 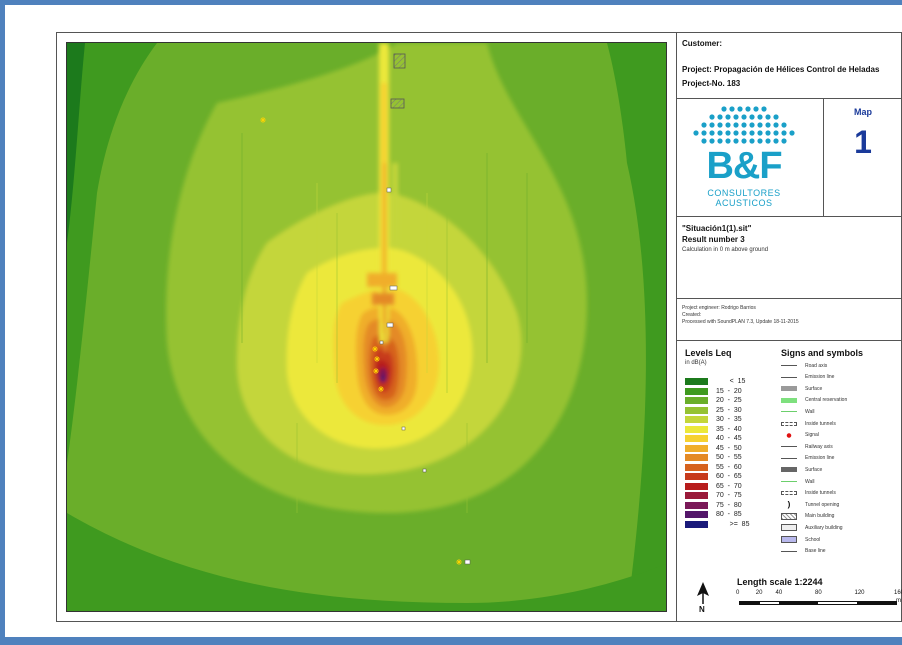 I want to click on zone-15-20-left, so click(x=112, y=253).